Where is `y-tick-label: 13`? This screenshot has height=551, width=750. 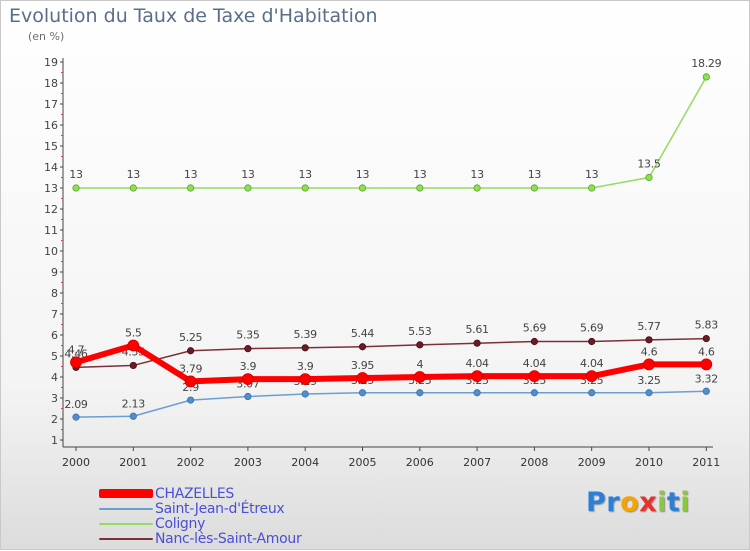
y-tick-label: 13 is located at coordinates (51, 188).